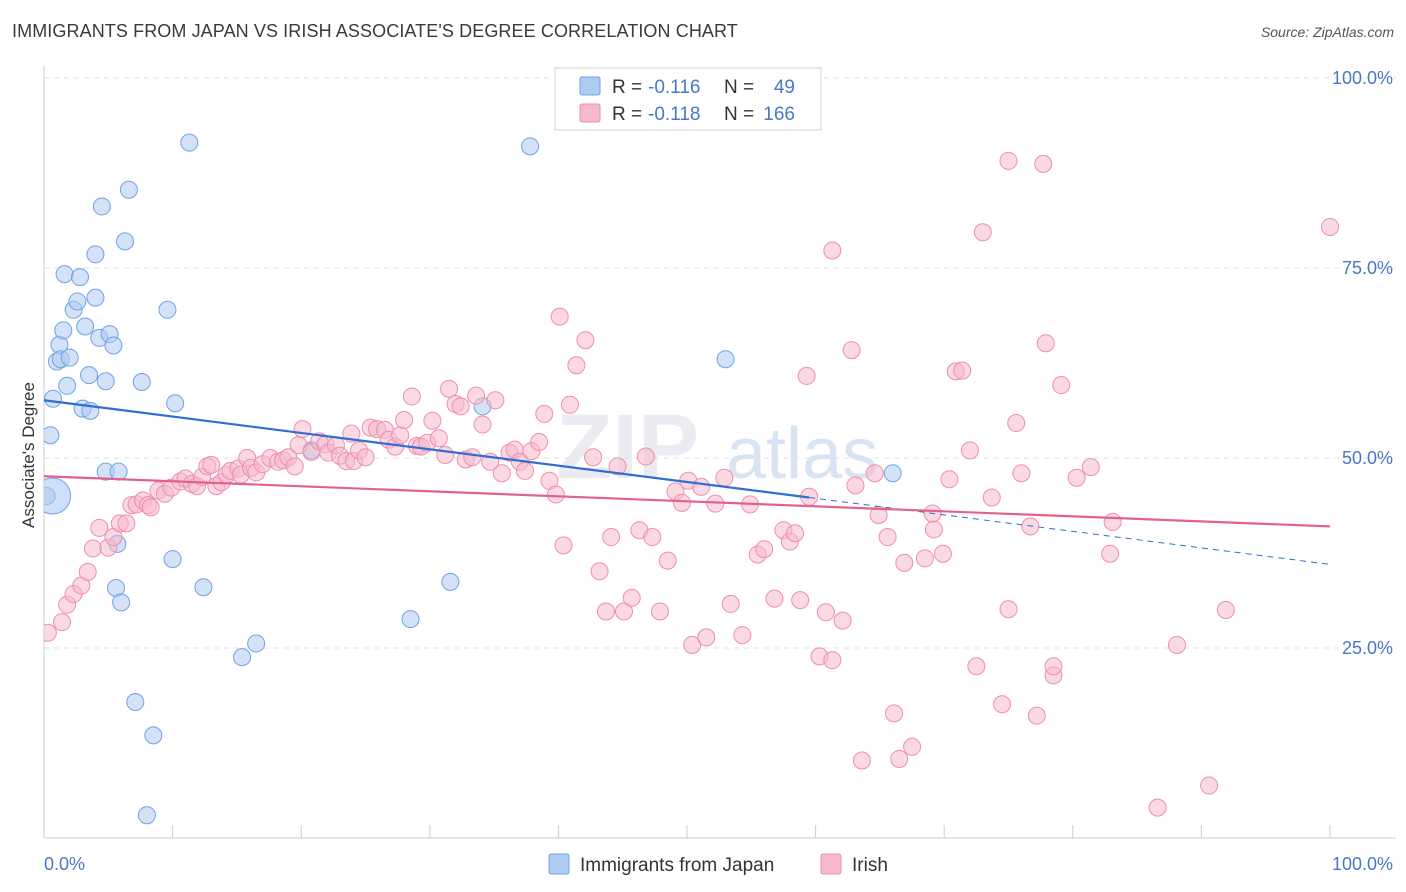  I want to click on x-tick-label: 100.0%, so click(1362, 864).